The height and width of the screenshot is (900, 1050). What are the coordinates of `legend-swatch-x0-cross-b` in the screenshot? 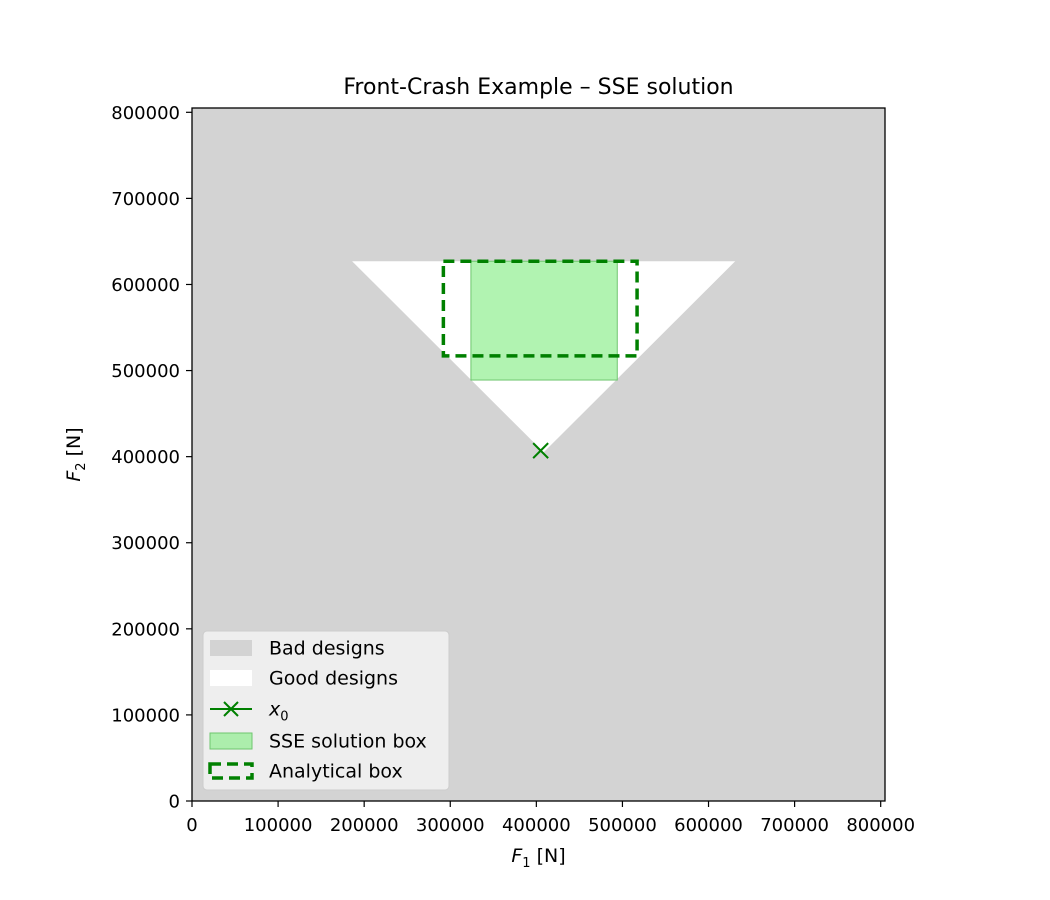 It's located at (231, 709).